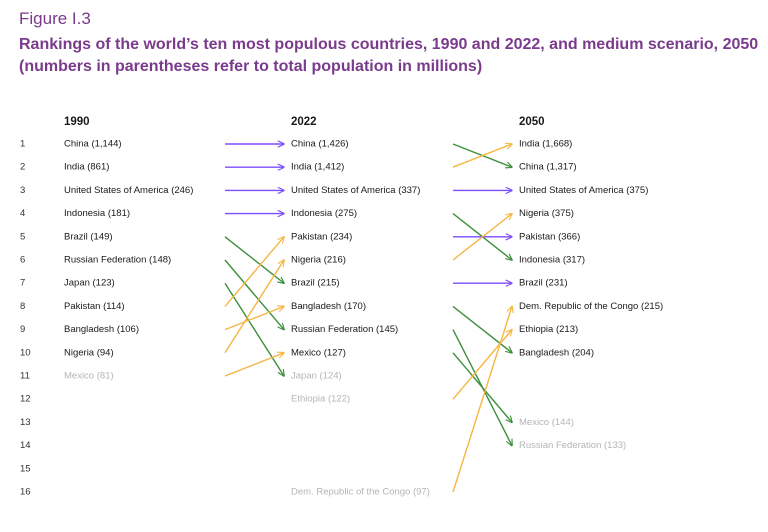  Describe the element at coordinates (548, 167) in the screenshot. I see `country-label: China (1,317)` at that location.